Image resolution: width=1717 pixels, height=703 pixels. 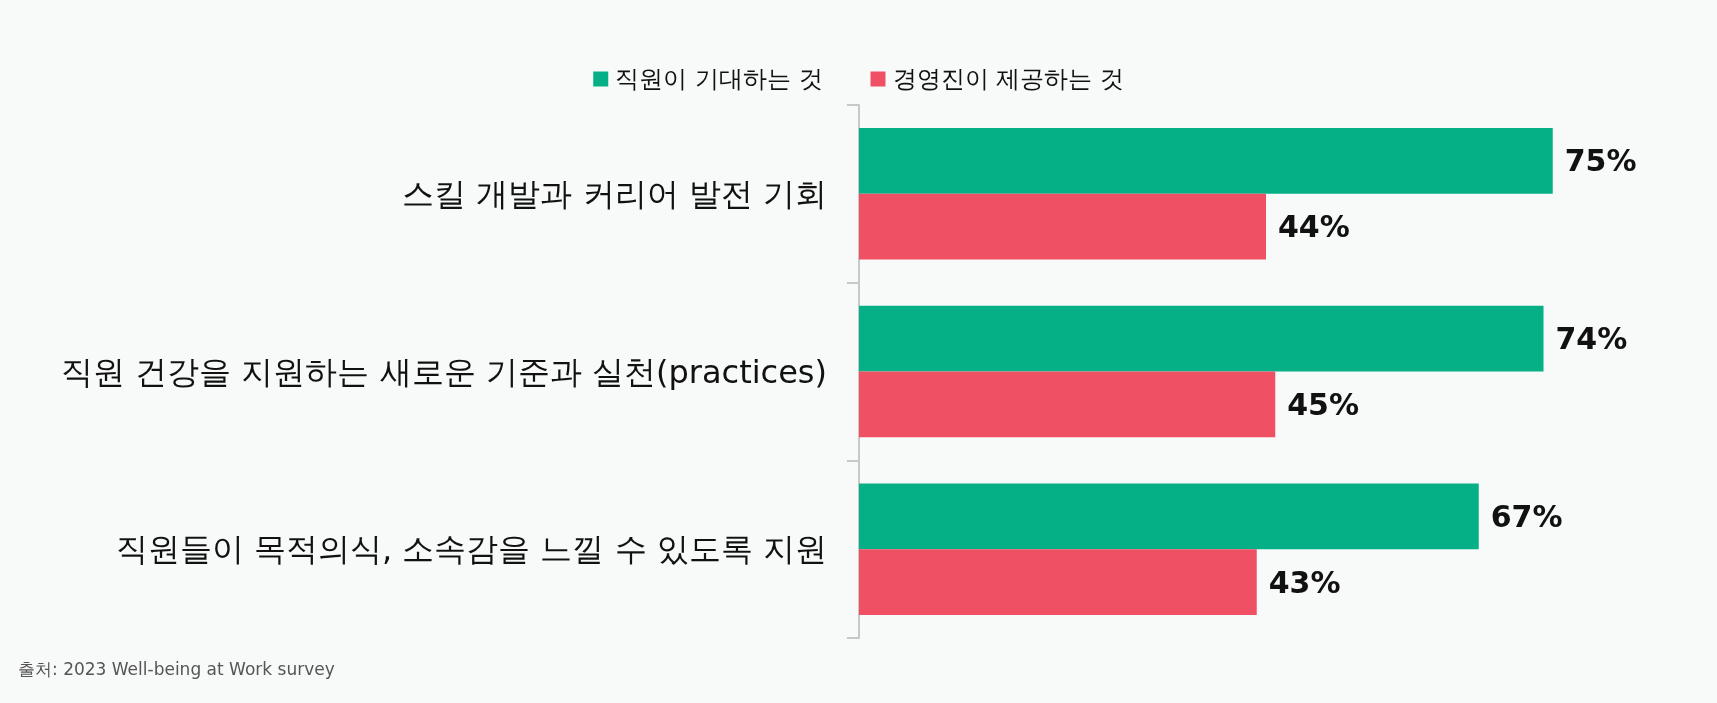 What do you see at coordinates (719, 79) in the screenshot?
I see `legend-label: 직원이 기대하는 것` at bounding box center [719, 79].